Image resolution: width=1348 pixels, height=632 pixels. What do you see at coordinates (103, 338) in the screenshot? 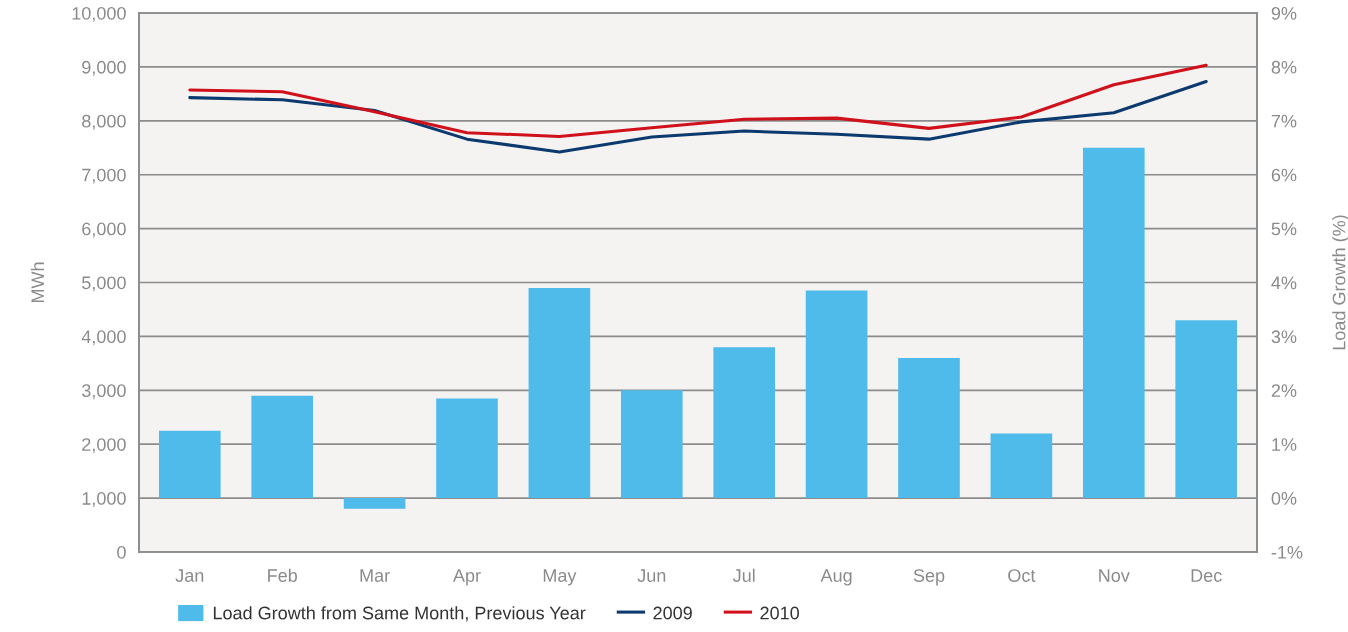
I see `y-tick-label: 4,000` at bounding box center [103, 338].